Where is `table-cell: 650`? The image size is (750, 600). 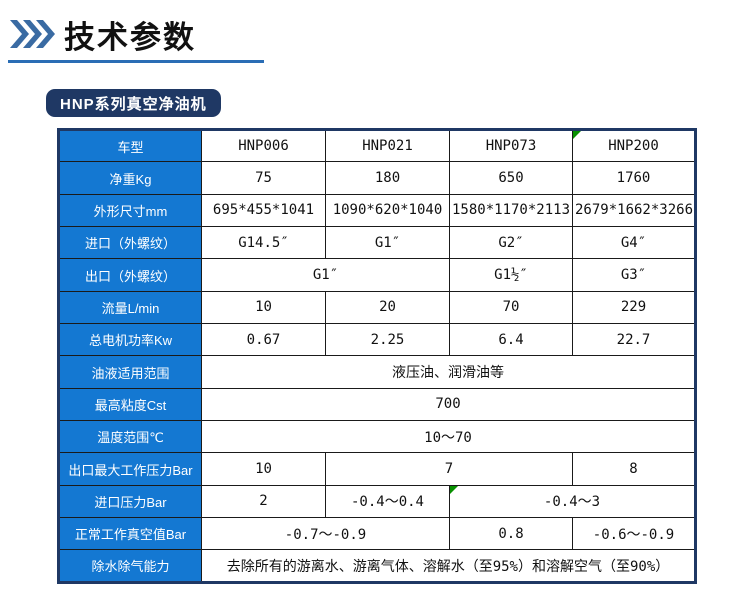
table-cell: 650 is located at coordinates (511, 178).